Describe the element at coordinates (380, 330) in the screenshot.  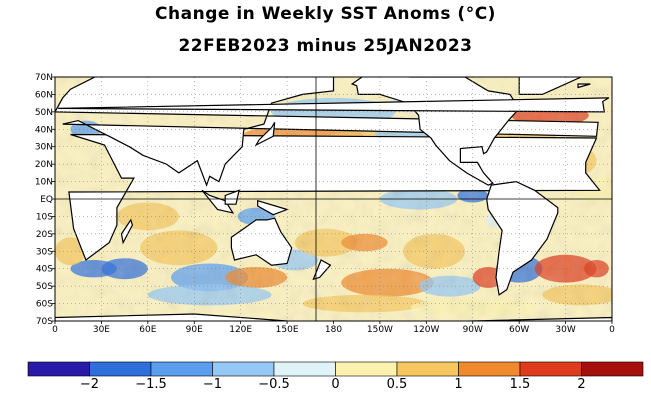
I see `lon-label: 150W` at that location.